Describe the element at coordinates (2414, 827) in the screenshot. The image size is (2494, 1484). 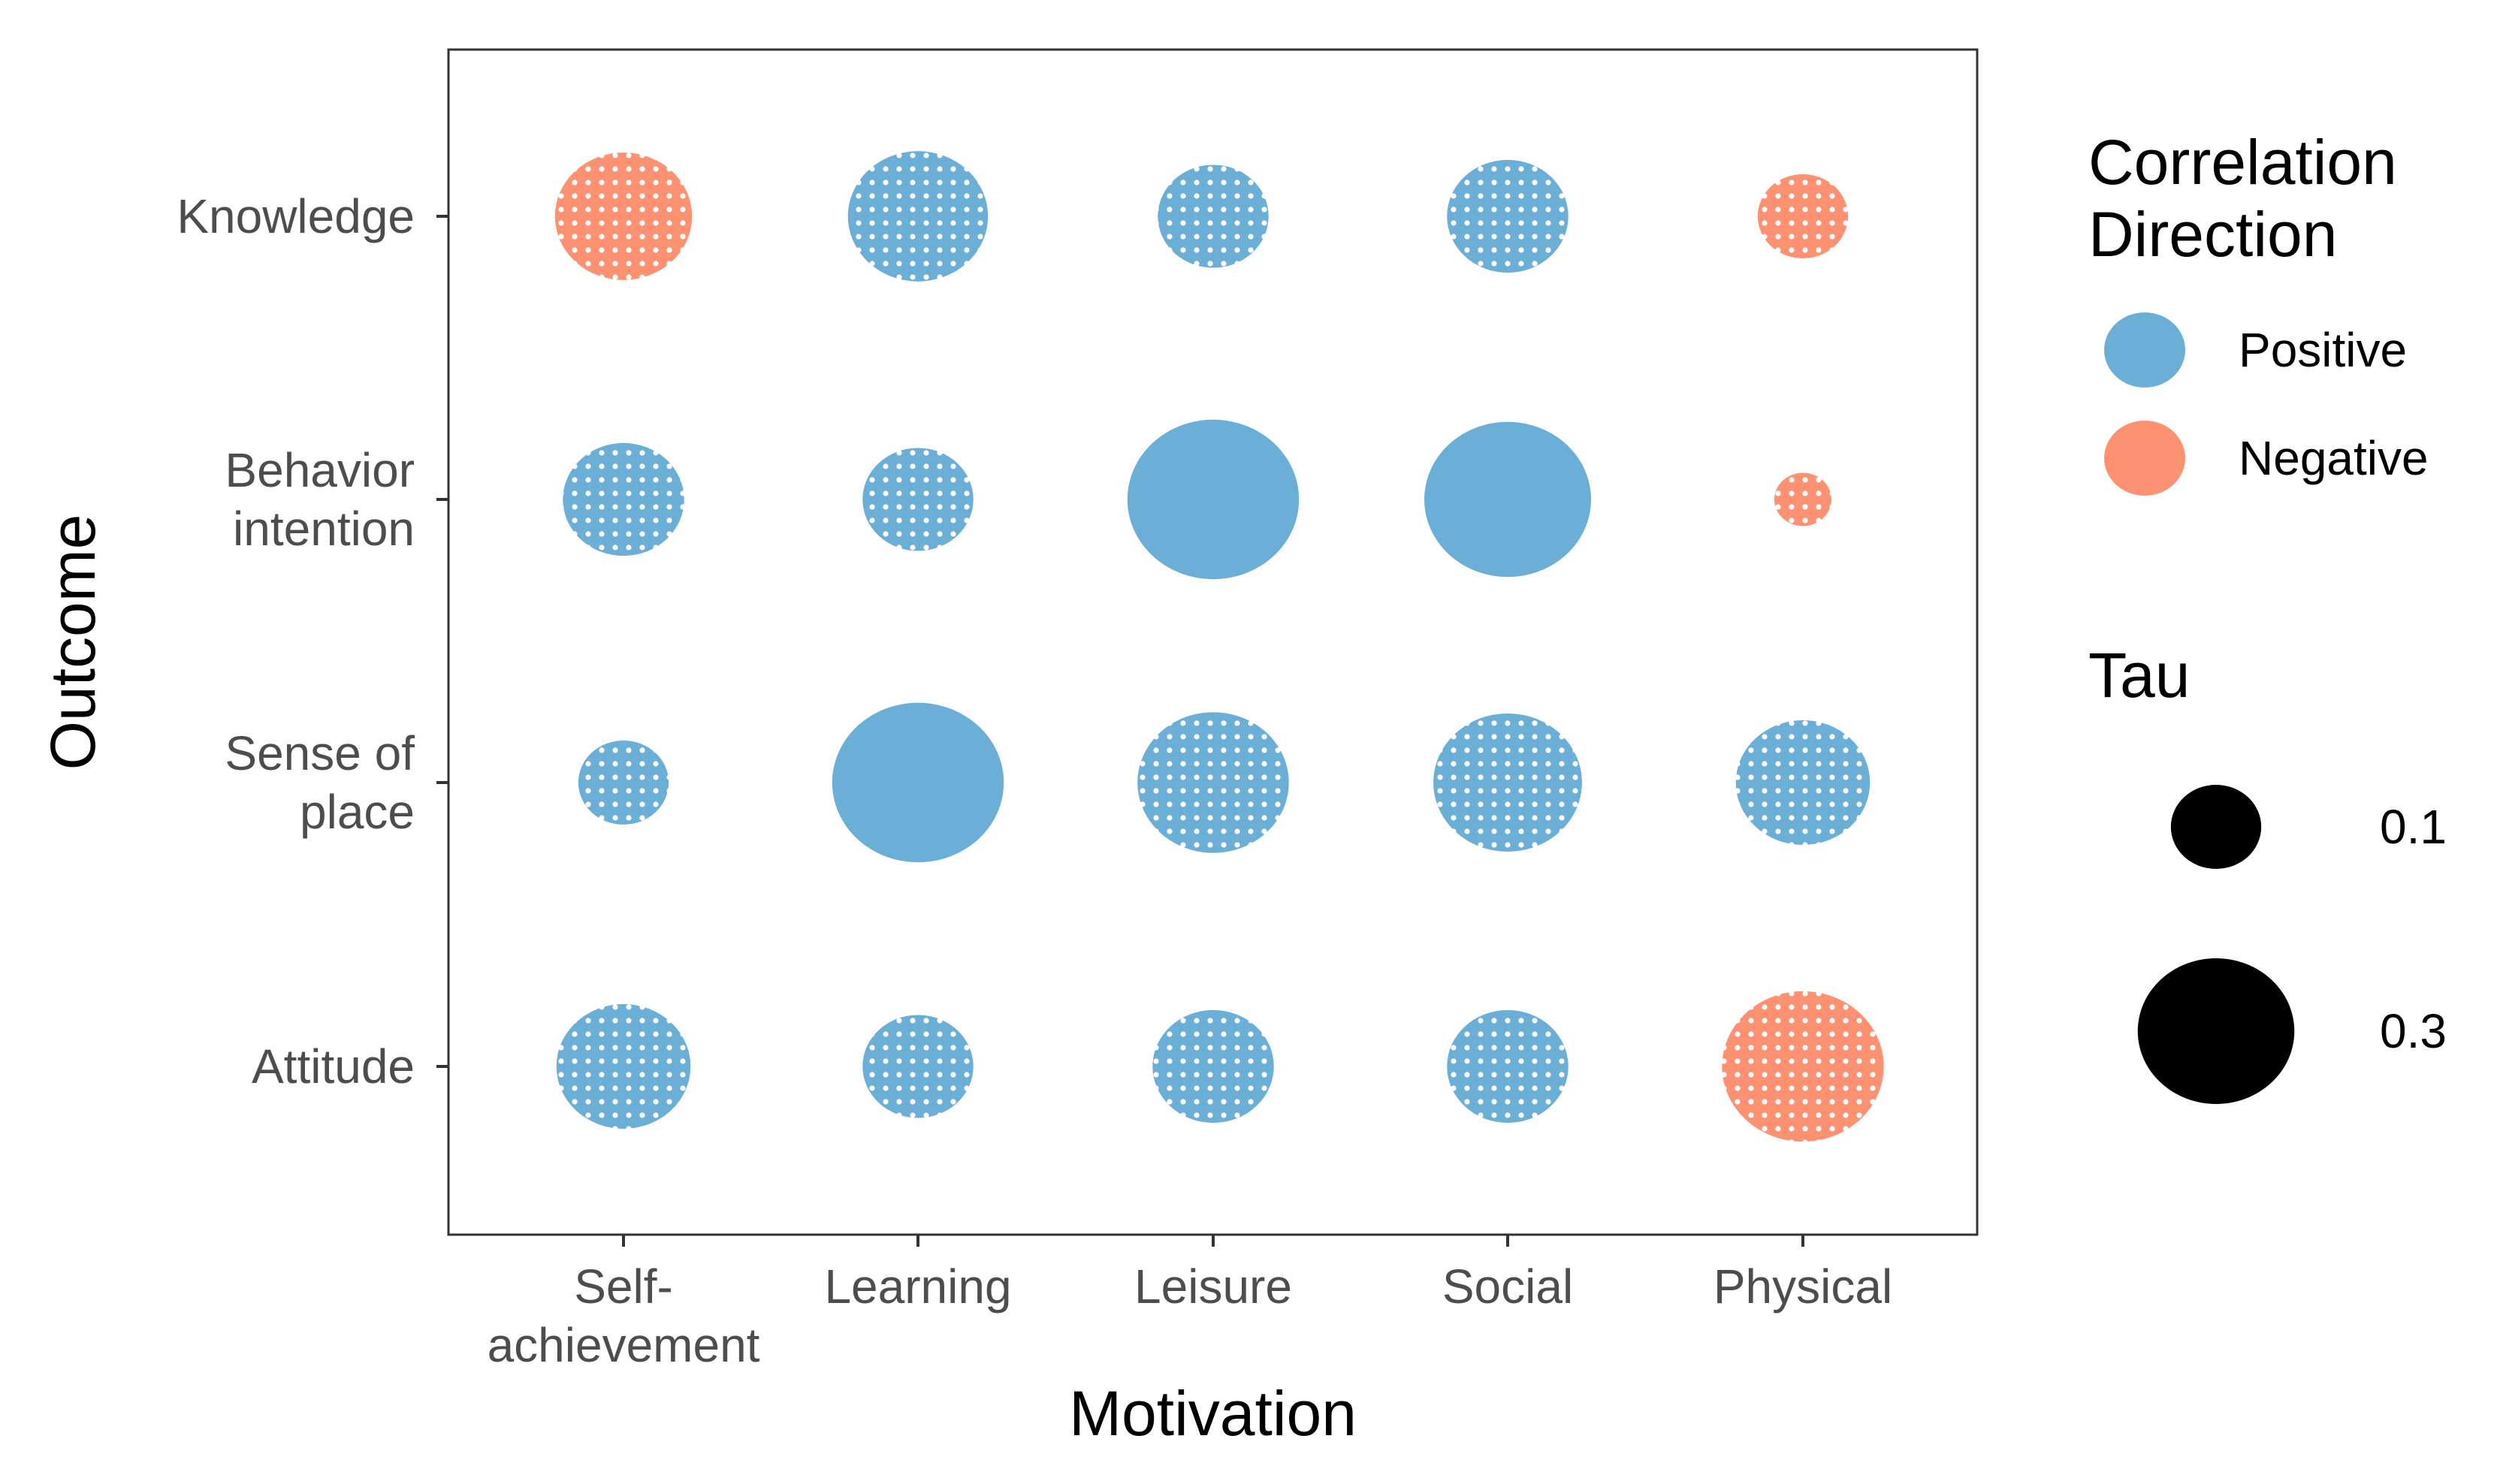
I see `legend-size-label-0-1: 0.1` at that location.